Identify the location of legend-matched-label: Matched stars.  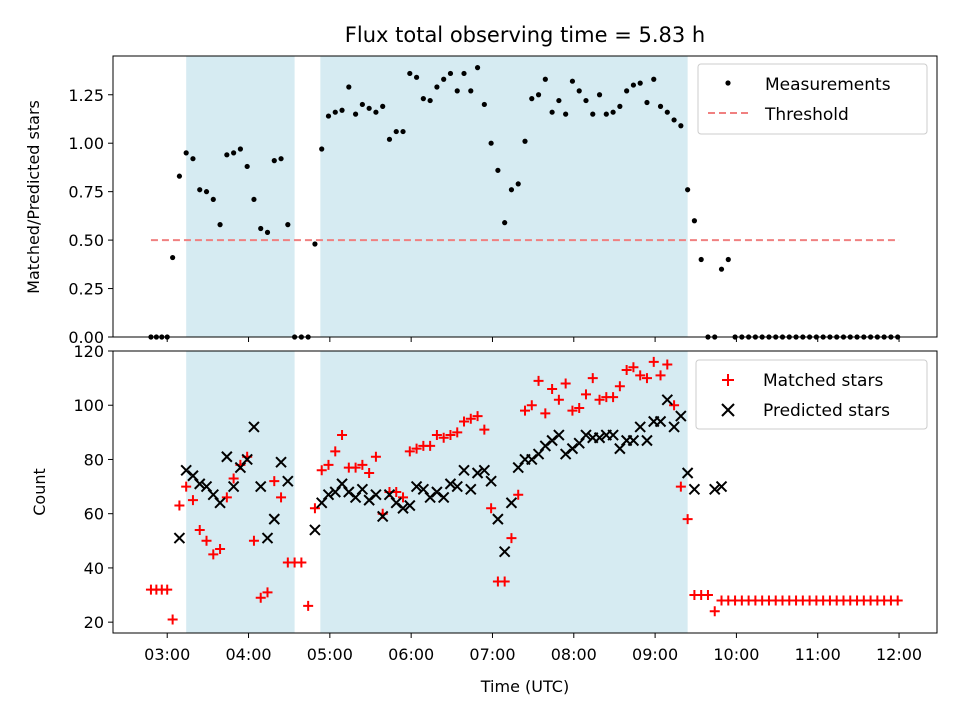
(823, 381).